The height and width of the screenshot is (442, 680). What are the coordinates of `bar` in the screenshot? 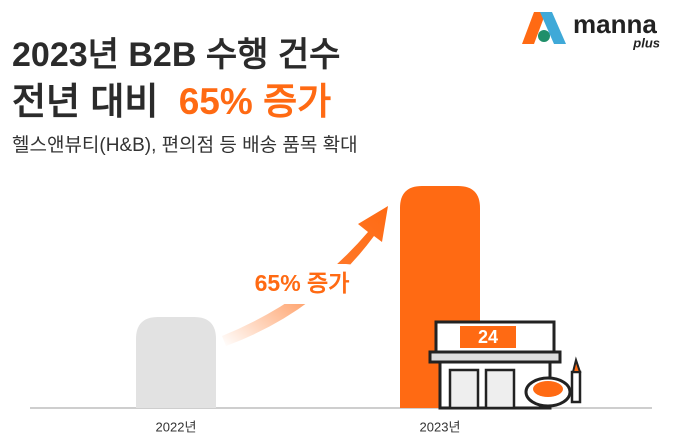 It's located at (176, 362).